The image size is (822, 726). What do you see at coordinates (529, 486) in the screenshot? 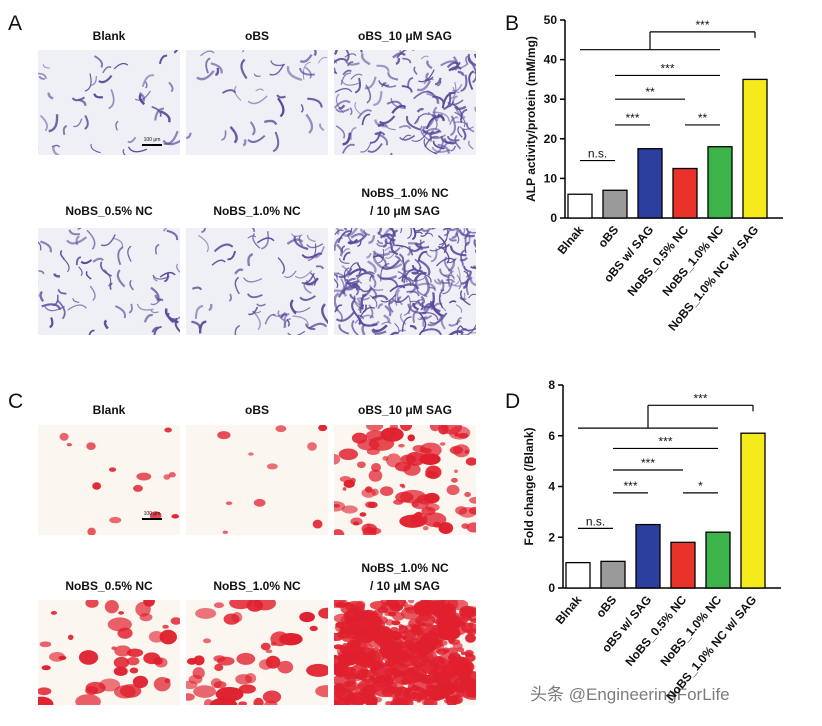
I see `y-axis-label: Fold change (/Blank)` at bounding box center [529, 486].